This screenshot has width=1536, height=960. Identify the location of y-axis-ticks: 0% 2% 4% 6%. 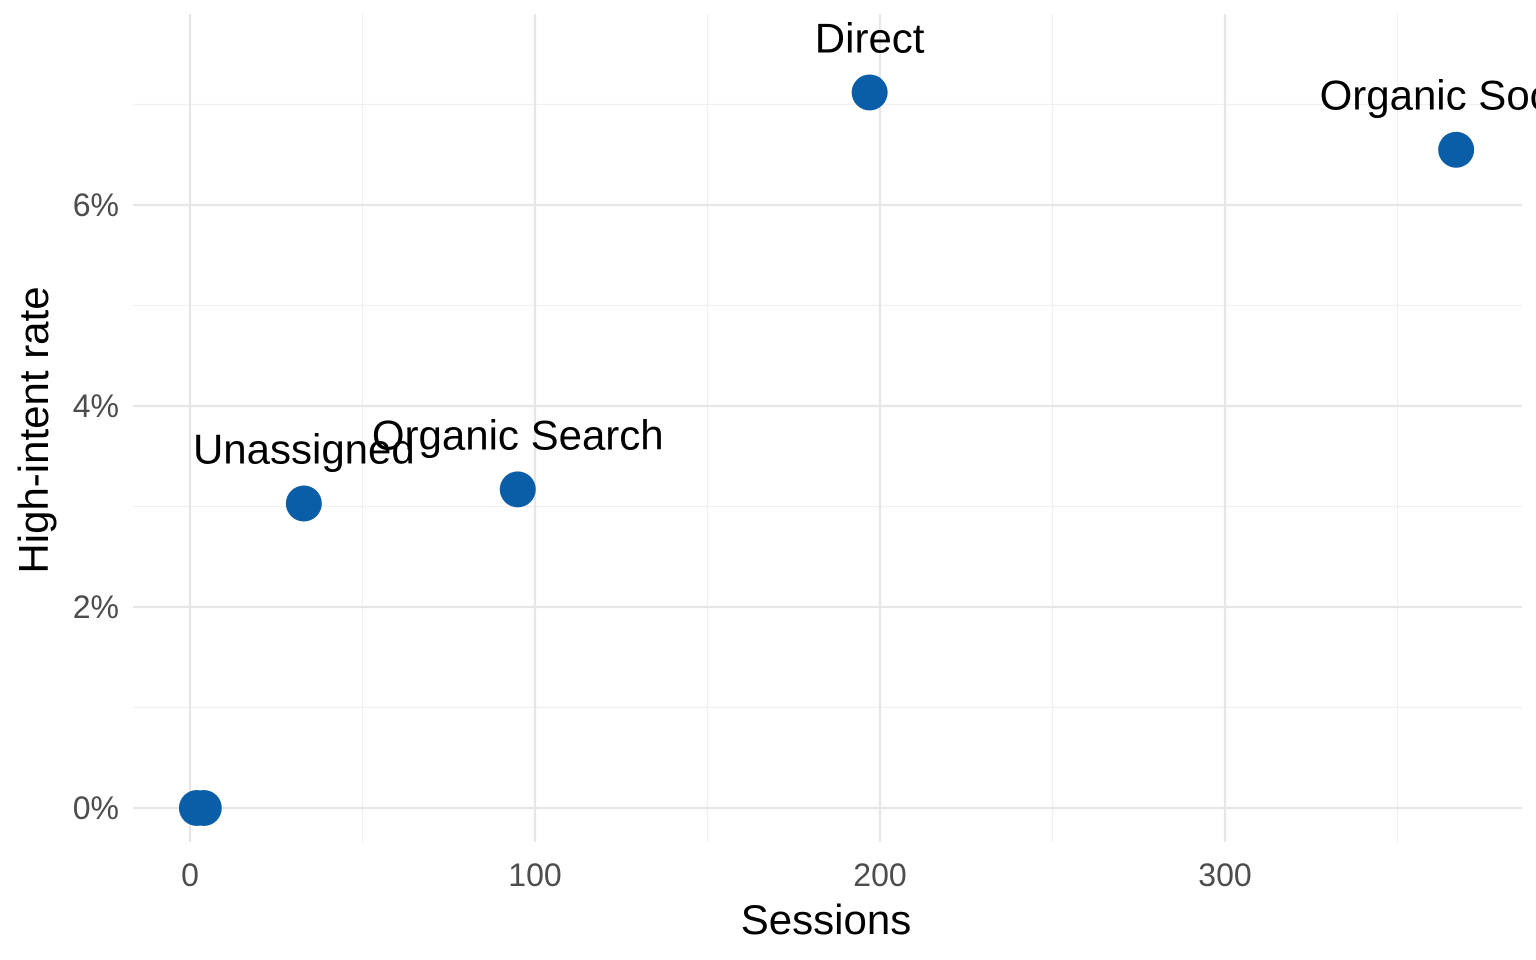
(96, 506).